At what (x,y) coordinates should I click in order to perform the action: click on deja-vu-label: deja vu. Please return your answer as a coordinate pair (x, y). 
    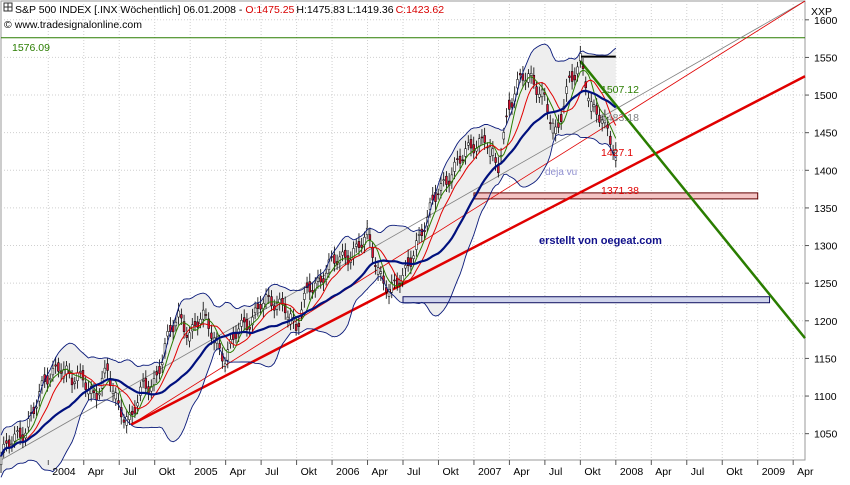
    Looking at the image, I should click on (561, 172).